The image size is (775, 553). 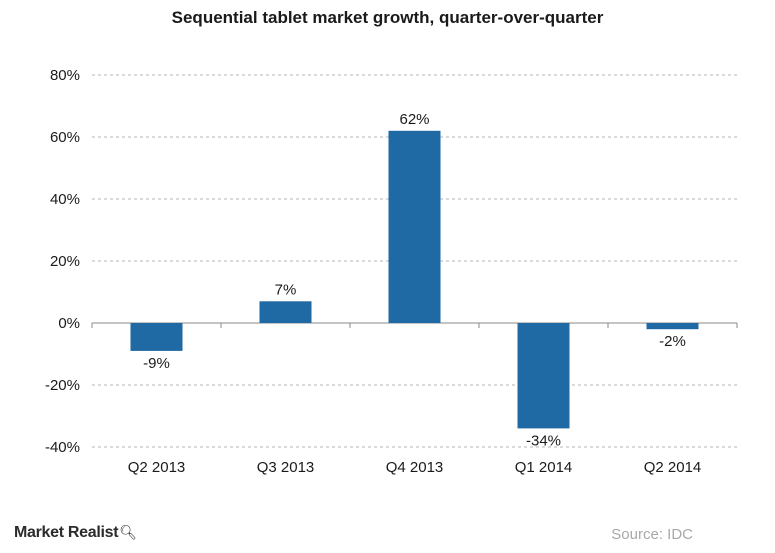 What do you see at coordinates (652, 534) in the screenshot?
I see `source-note: Source: IDC` at bounding box center [652, 534].